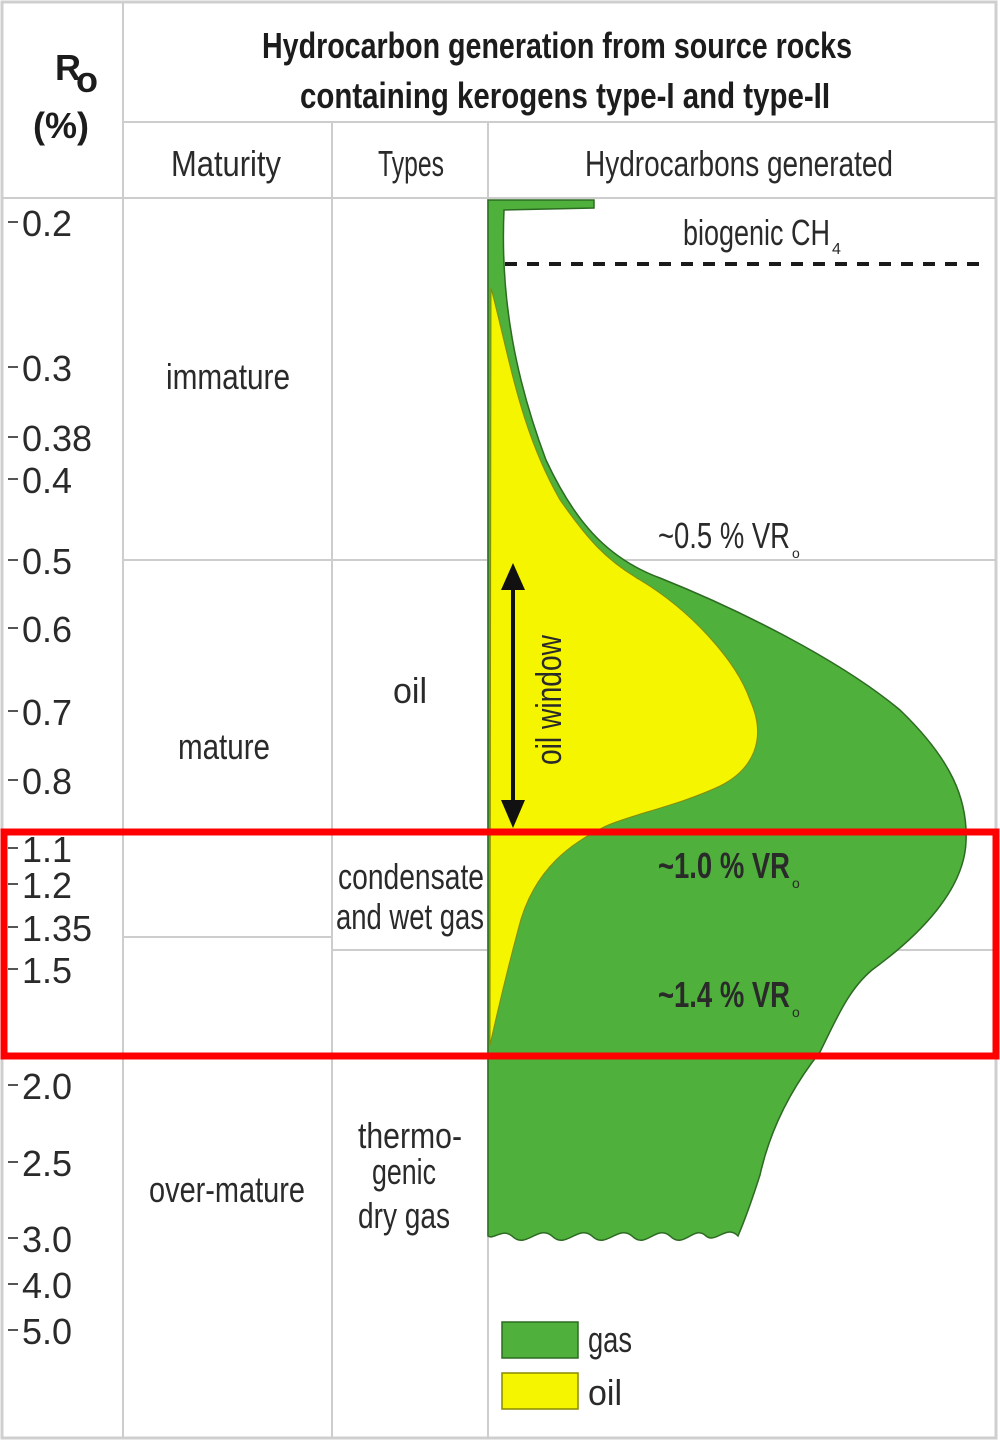 This screenshot has height=1441, width=1000. What do you see at coordinates (47, 781) in the screenshot?
I see `tick-label: 0.8` at bounding box center [47, 781].